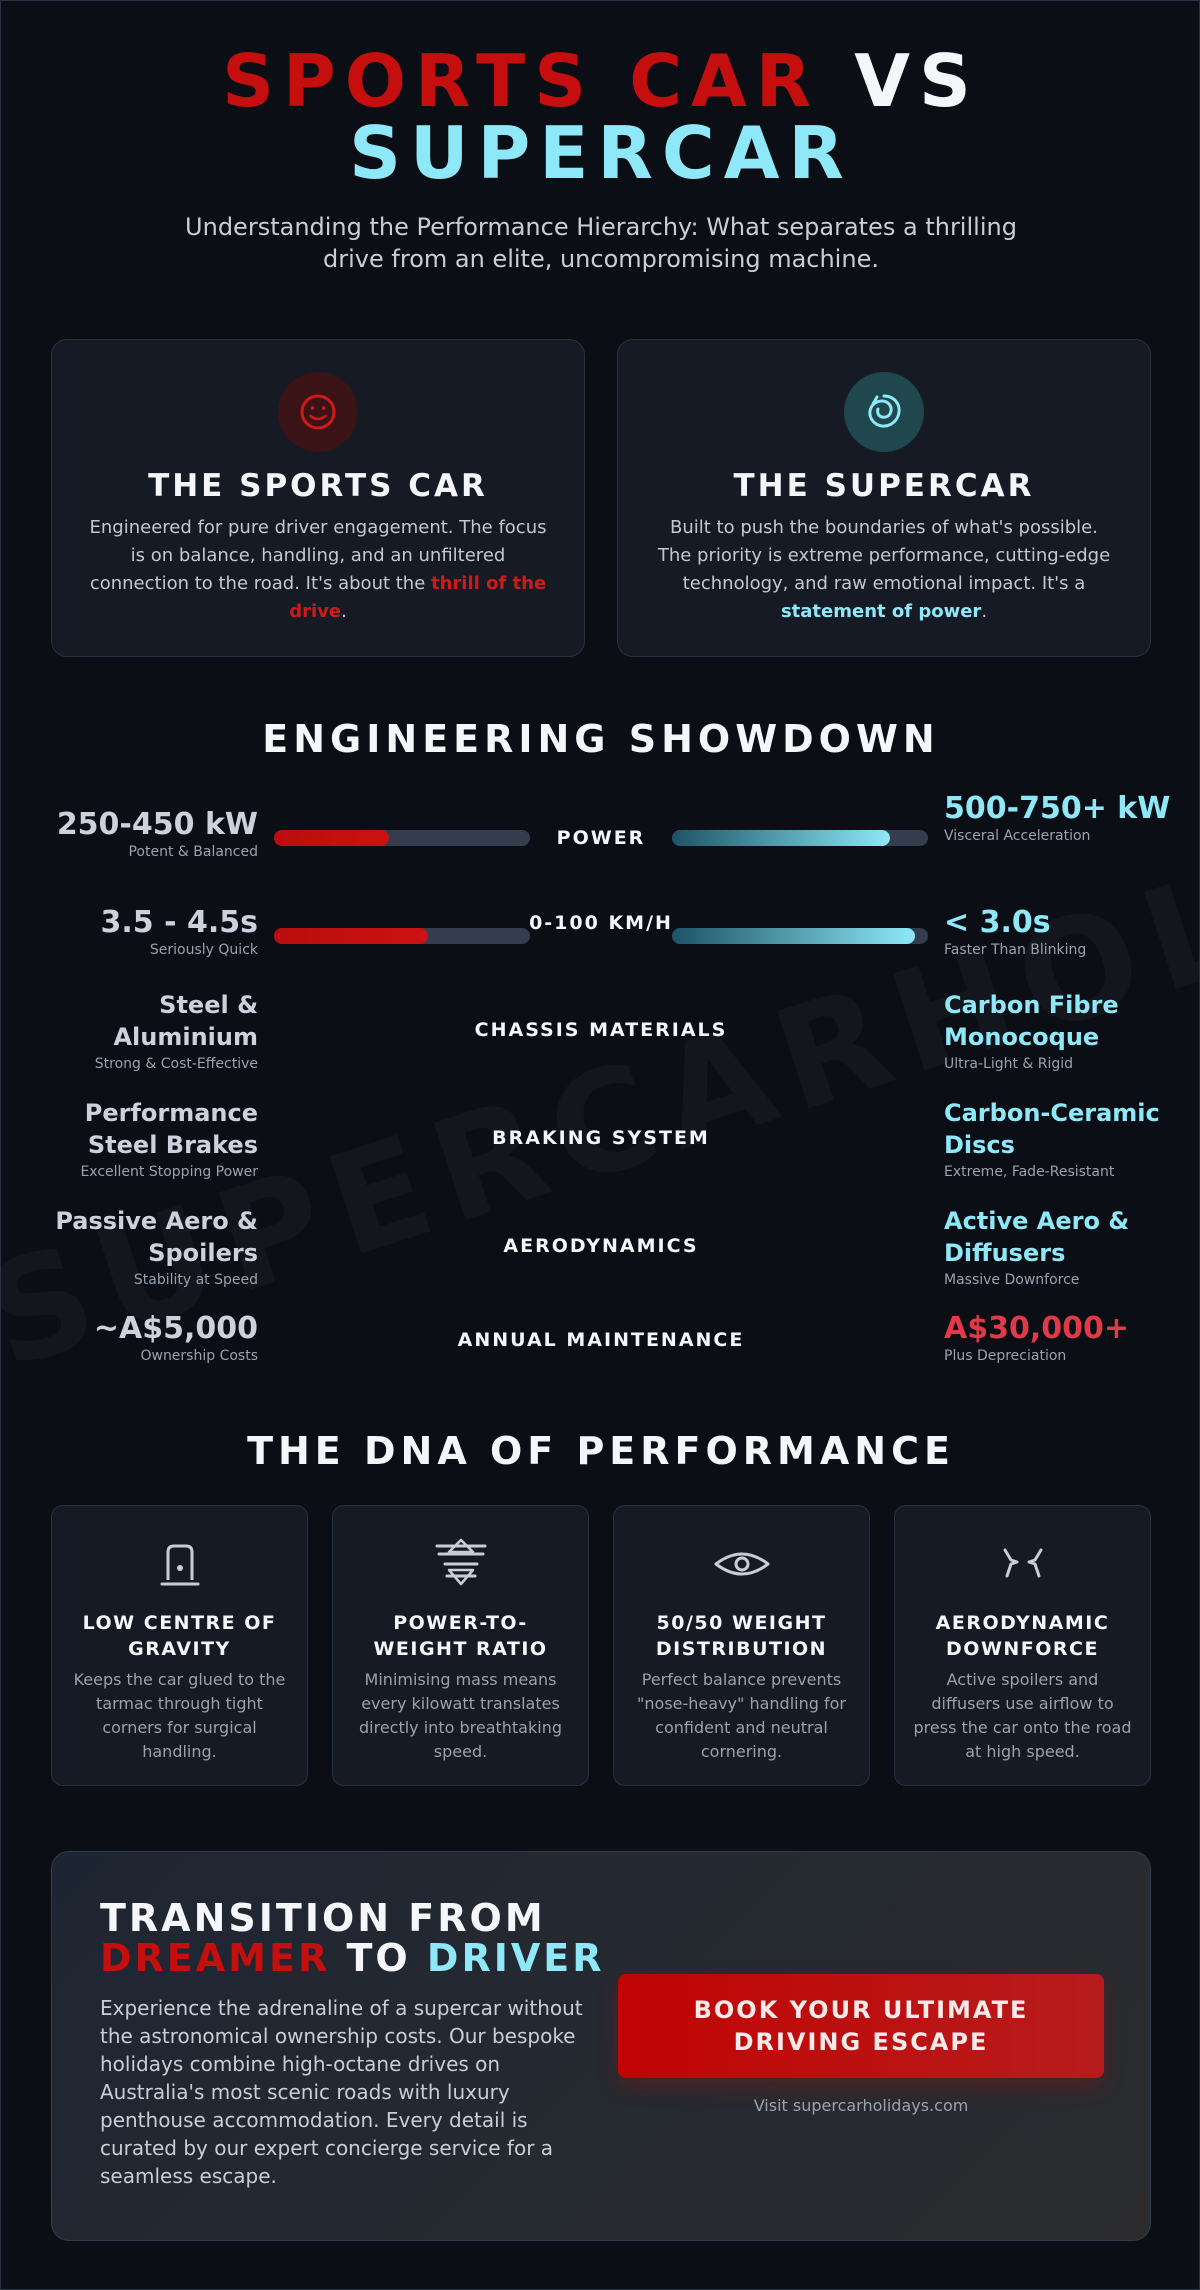 The height and width of the screenshot is (2290, 1200). Describe the element at coordinates (418, 597) in the screenshot. I see `sports-car-highlight: thrill of the drive` at that location.